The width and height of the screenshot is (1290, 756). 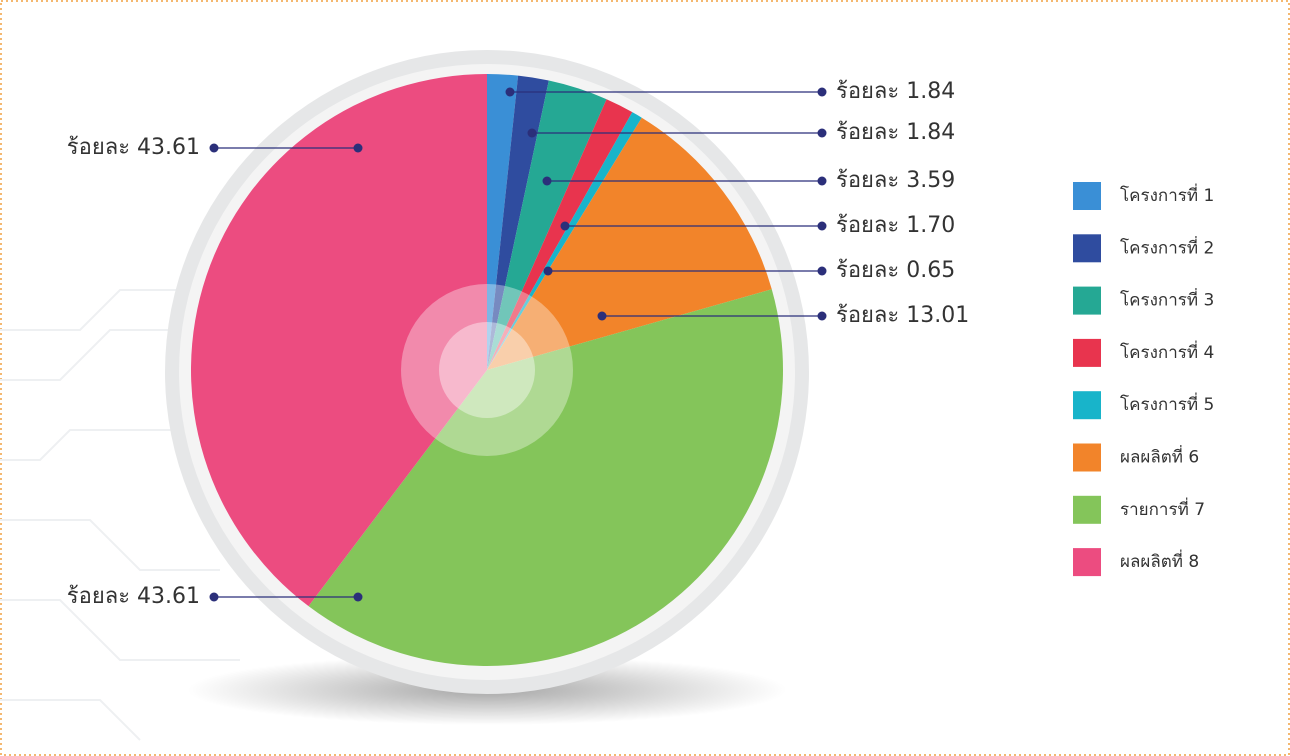 I want to click on legend-label: โครงการที่ 4, so click(x=1167, y=351).